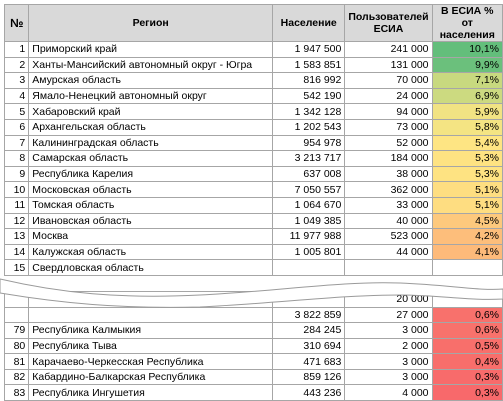 The width and height of the screenshot is (503, 401). I want to click on cell-percent: 10,1%, so click(467, 49).